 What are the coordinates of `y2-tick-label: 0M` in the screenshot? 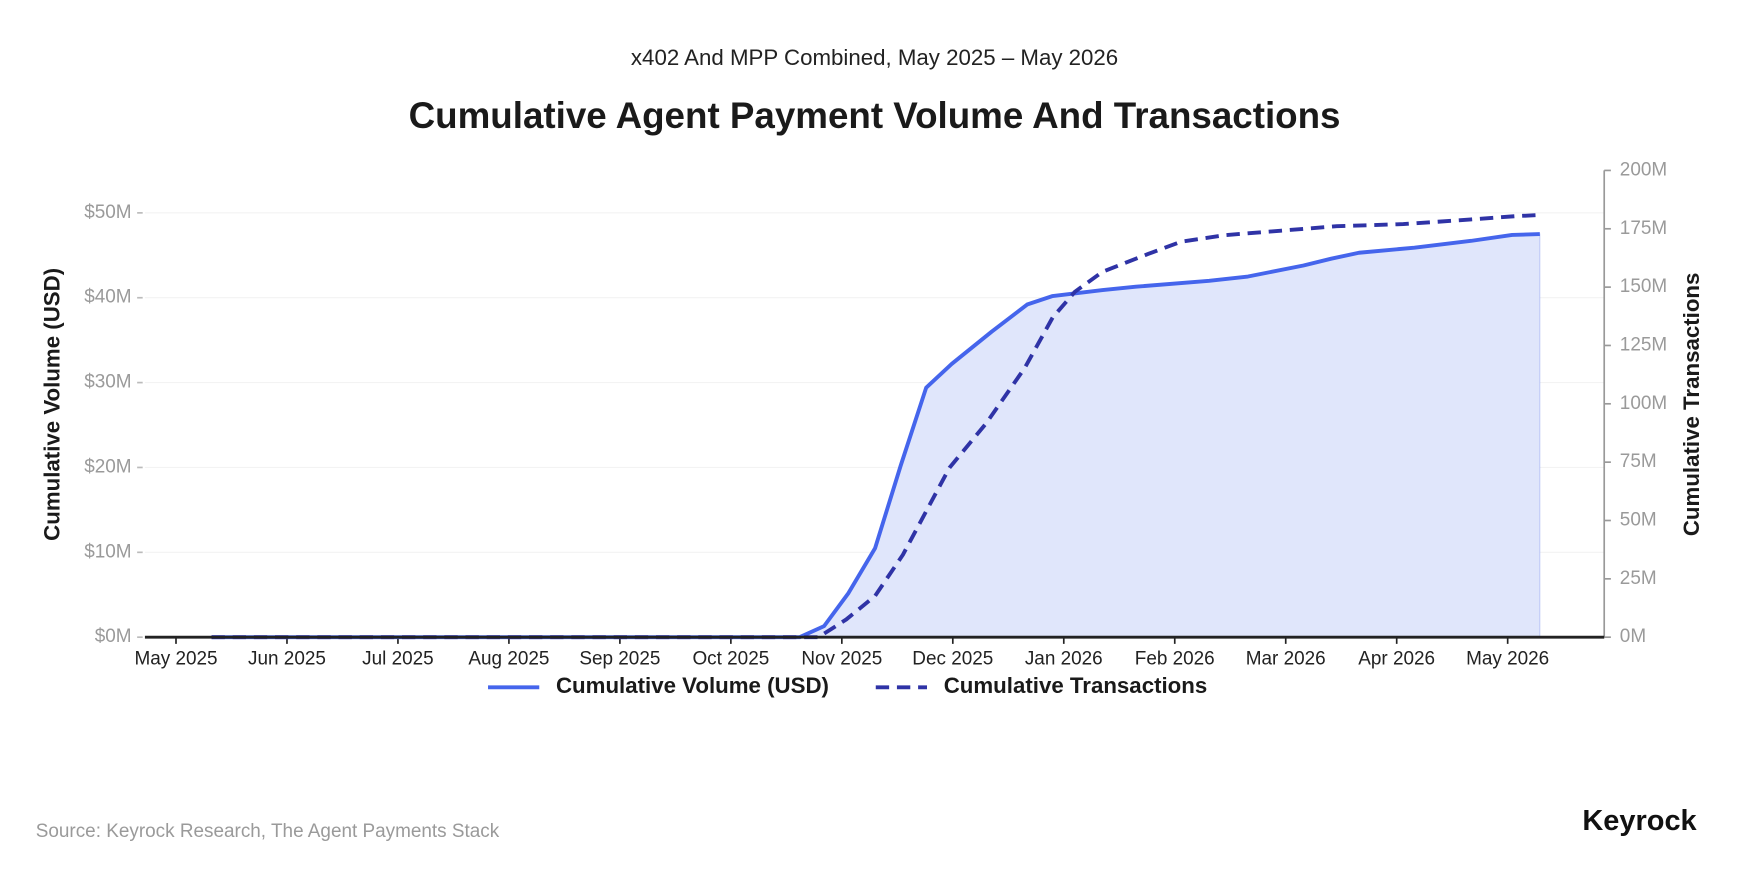 It's located at (1633, 636).